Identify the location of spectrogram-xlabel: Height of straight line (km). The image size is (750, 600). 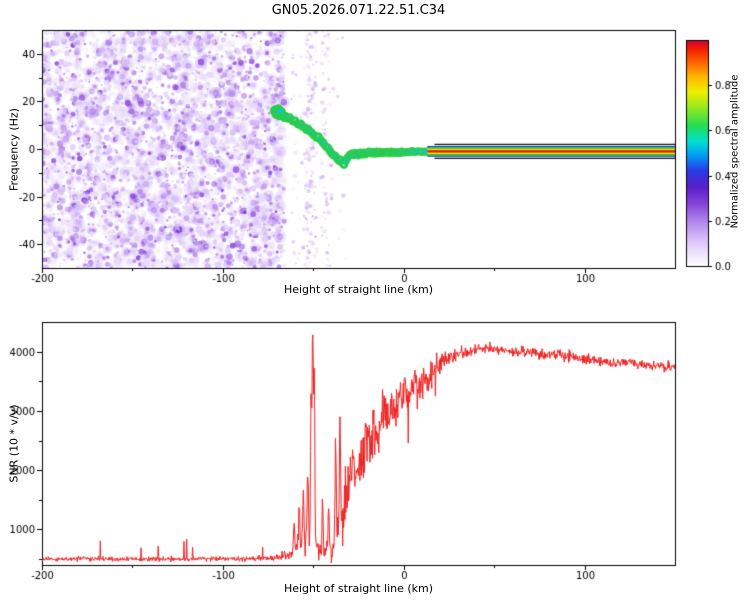
(358, 289).